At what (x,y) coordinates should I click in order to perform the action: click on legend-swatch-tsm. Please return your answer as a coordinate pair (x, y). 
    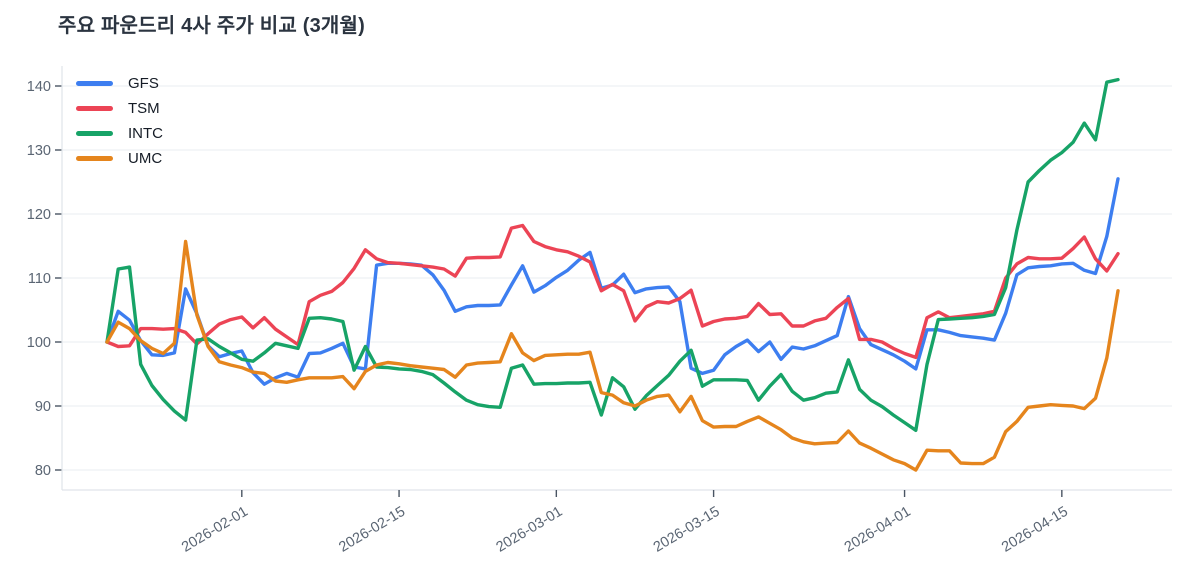
    Looking at the image, I should click on (94, 108).